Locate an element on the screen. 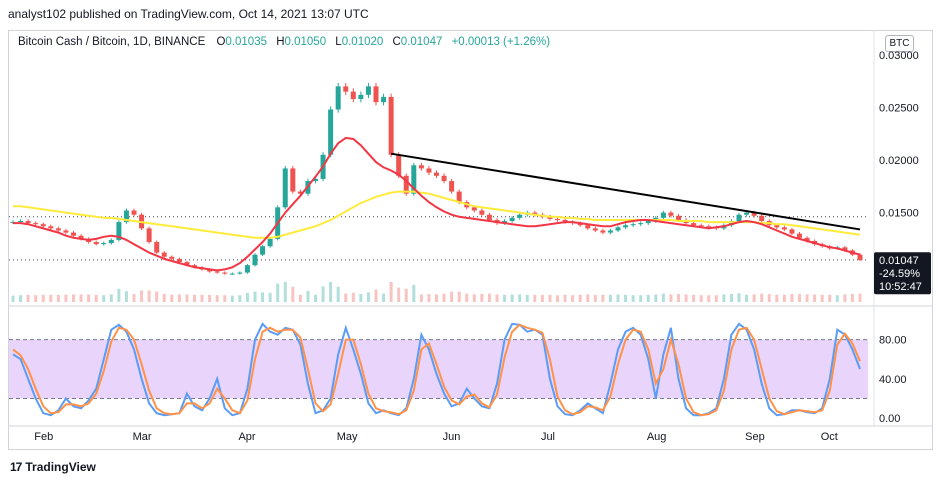  symbol-title: Bitcoin Cash / Bitcoin, 1D, BINANCE is located at coordinates (112, 42).